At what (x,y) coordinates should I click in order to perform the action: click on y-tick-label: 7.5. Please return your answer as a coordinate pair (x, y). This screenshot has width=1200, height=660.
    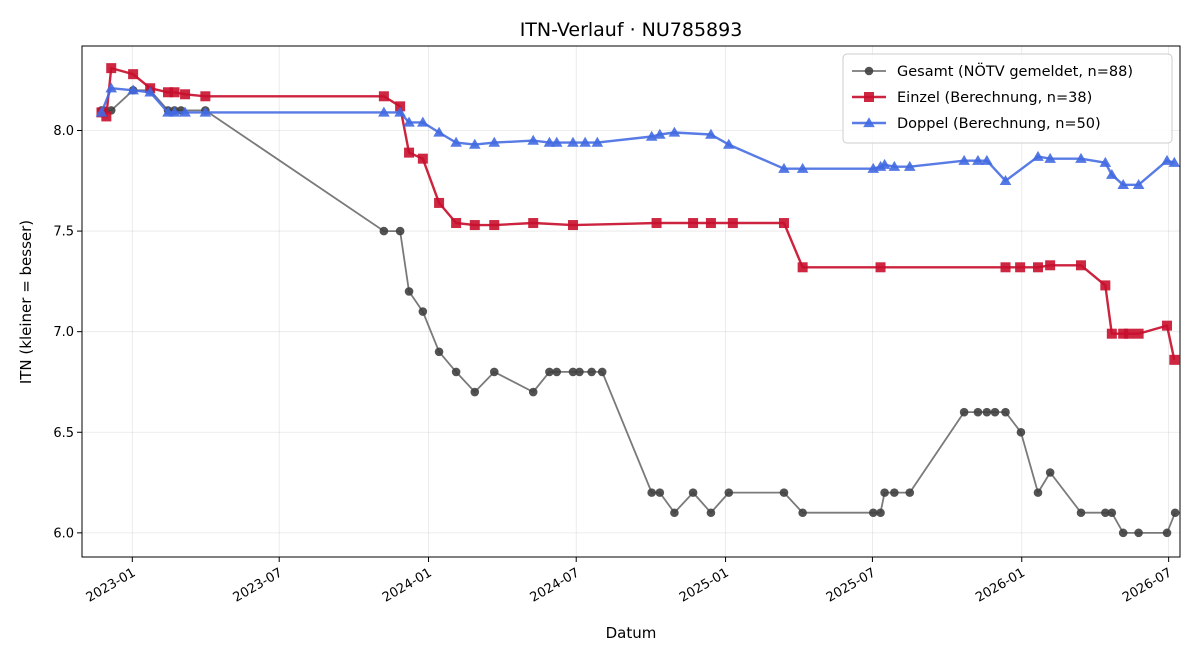
    Looking at the image, I should click on (63, 232).